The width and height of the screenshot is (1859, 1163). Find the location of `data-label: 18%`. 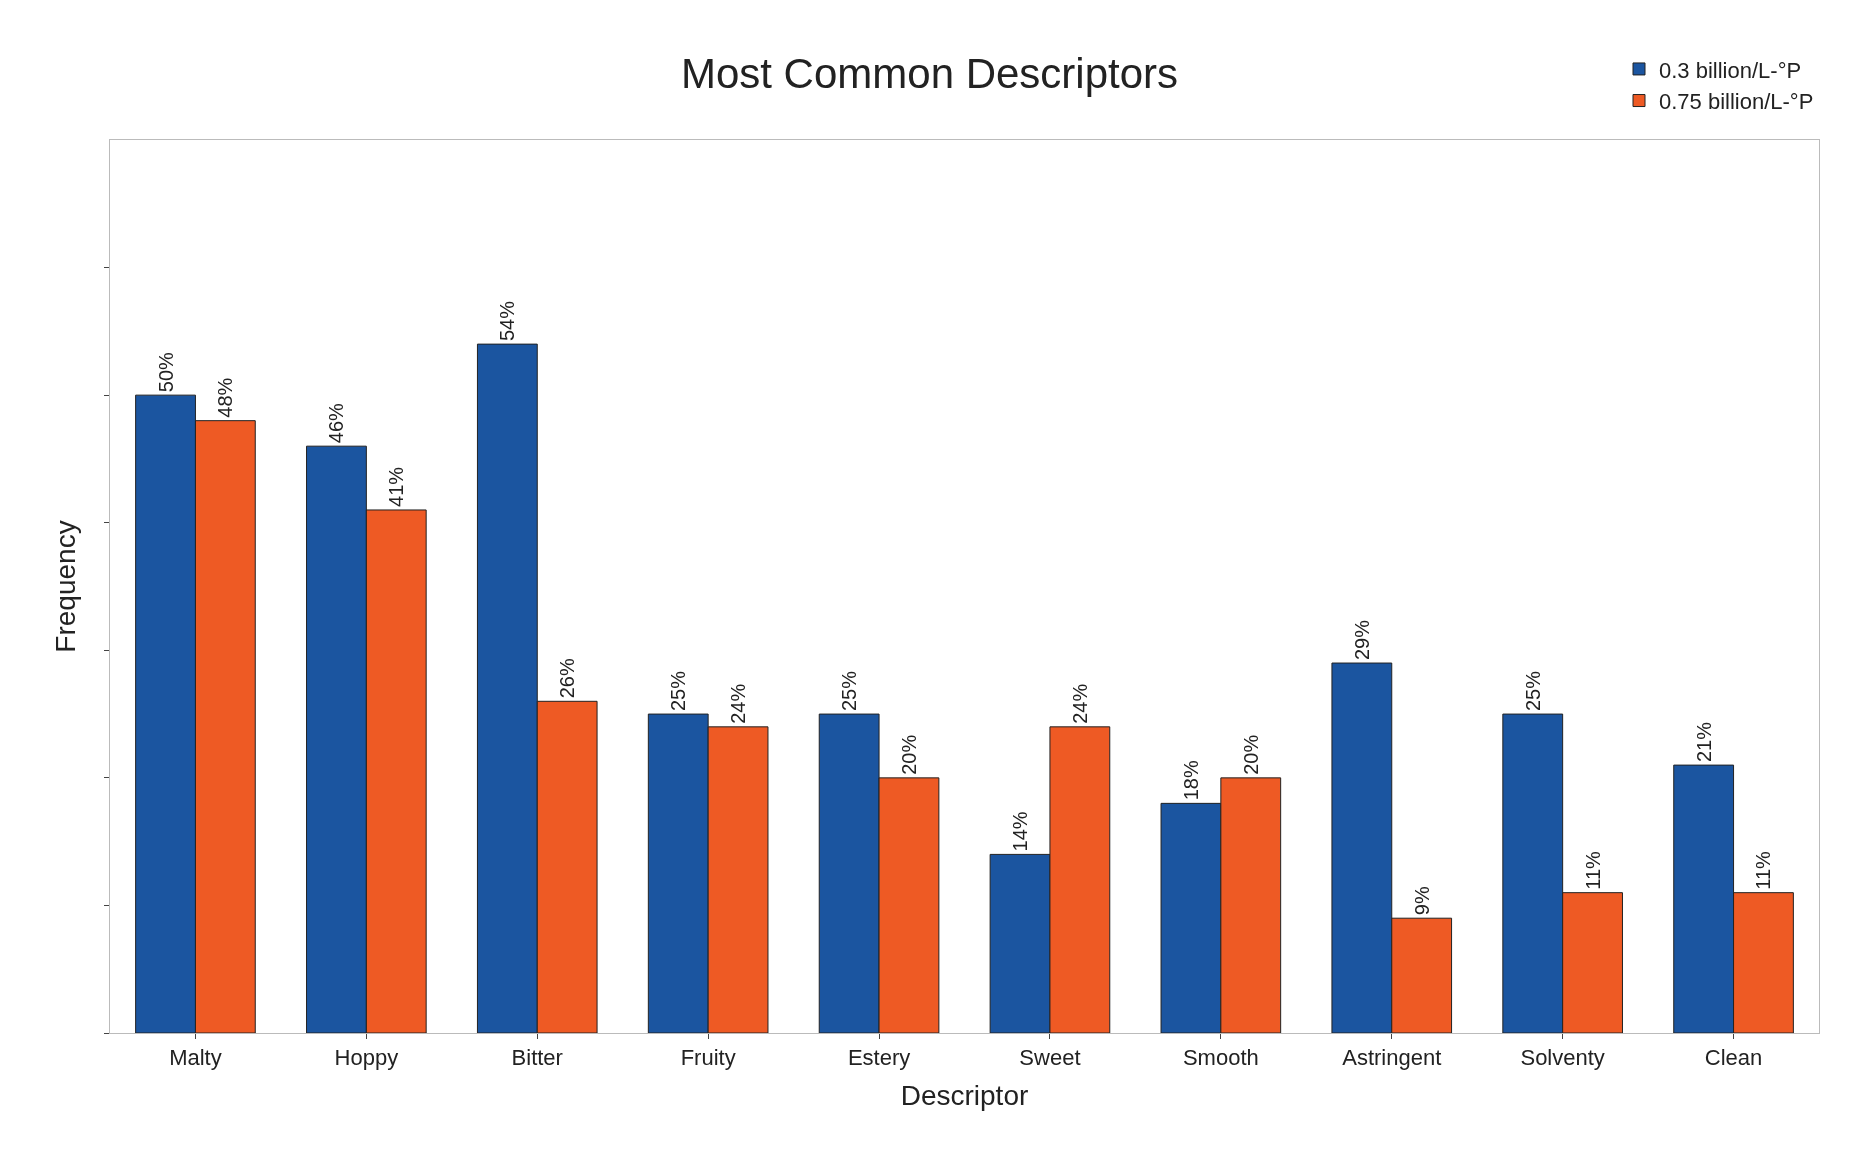

data-label: 18% is located at coordinates (1190, 780).